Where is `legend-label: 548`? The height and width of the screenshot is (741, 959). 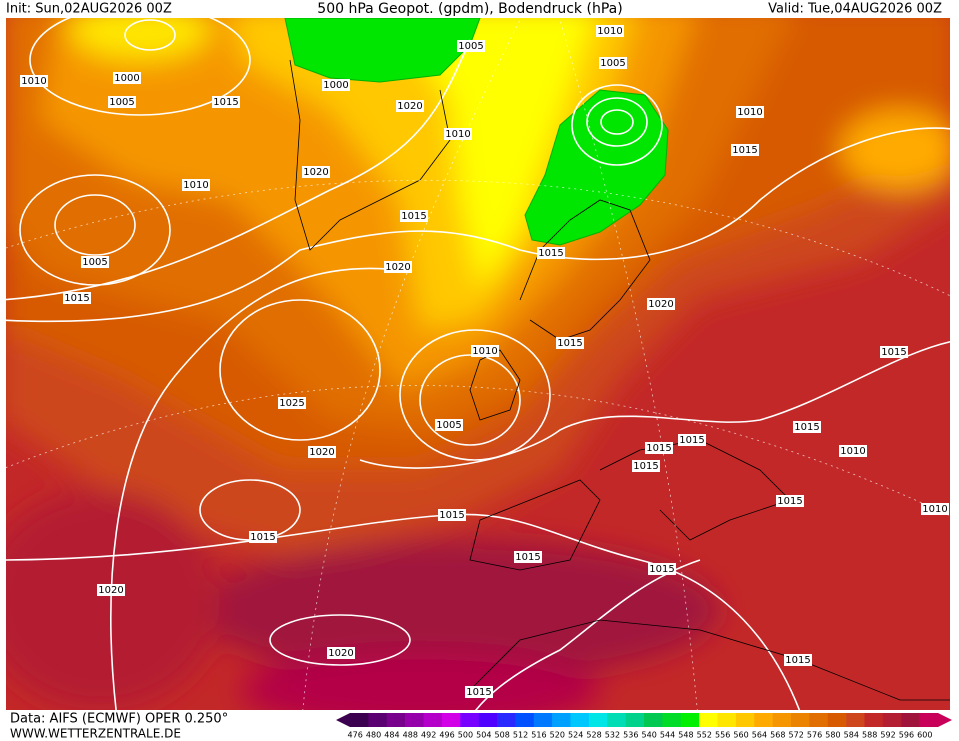
legend-label: 548 is located at coordinates (685, 735).